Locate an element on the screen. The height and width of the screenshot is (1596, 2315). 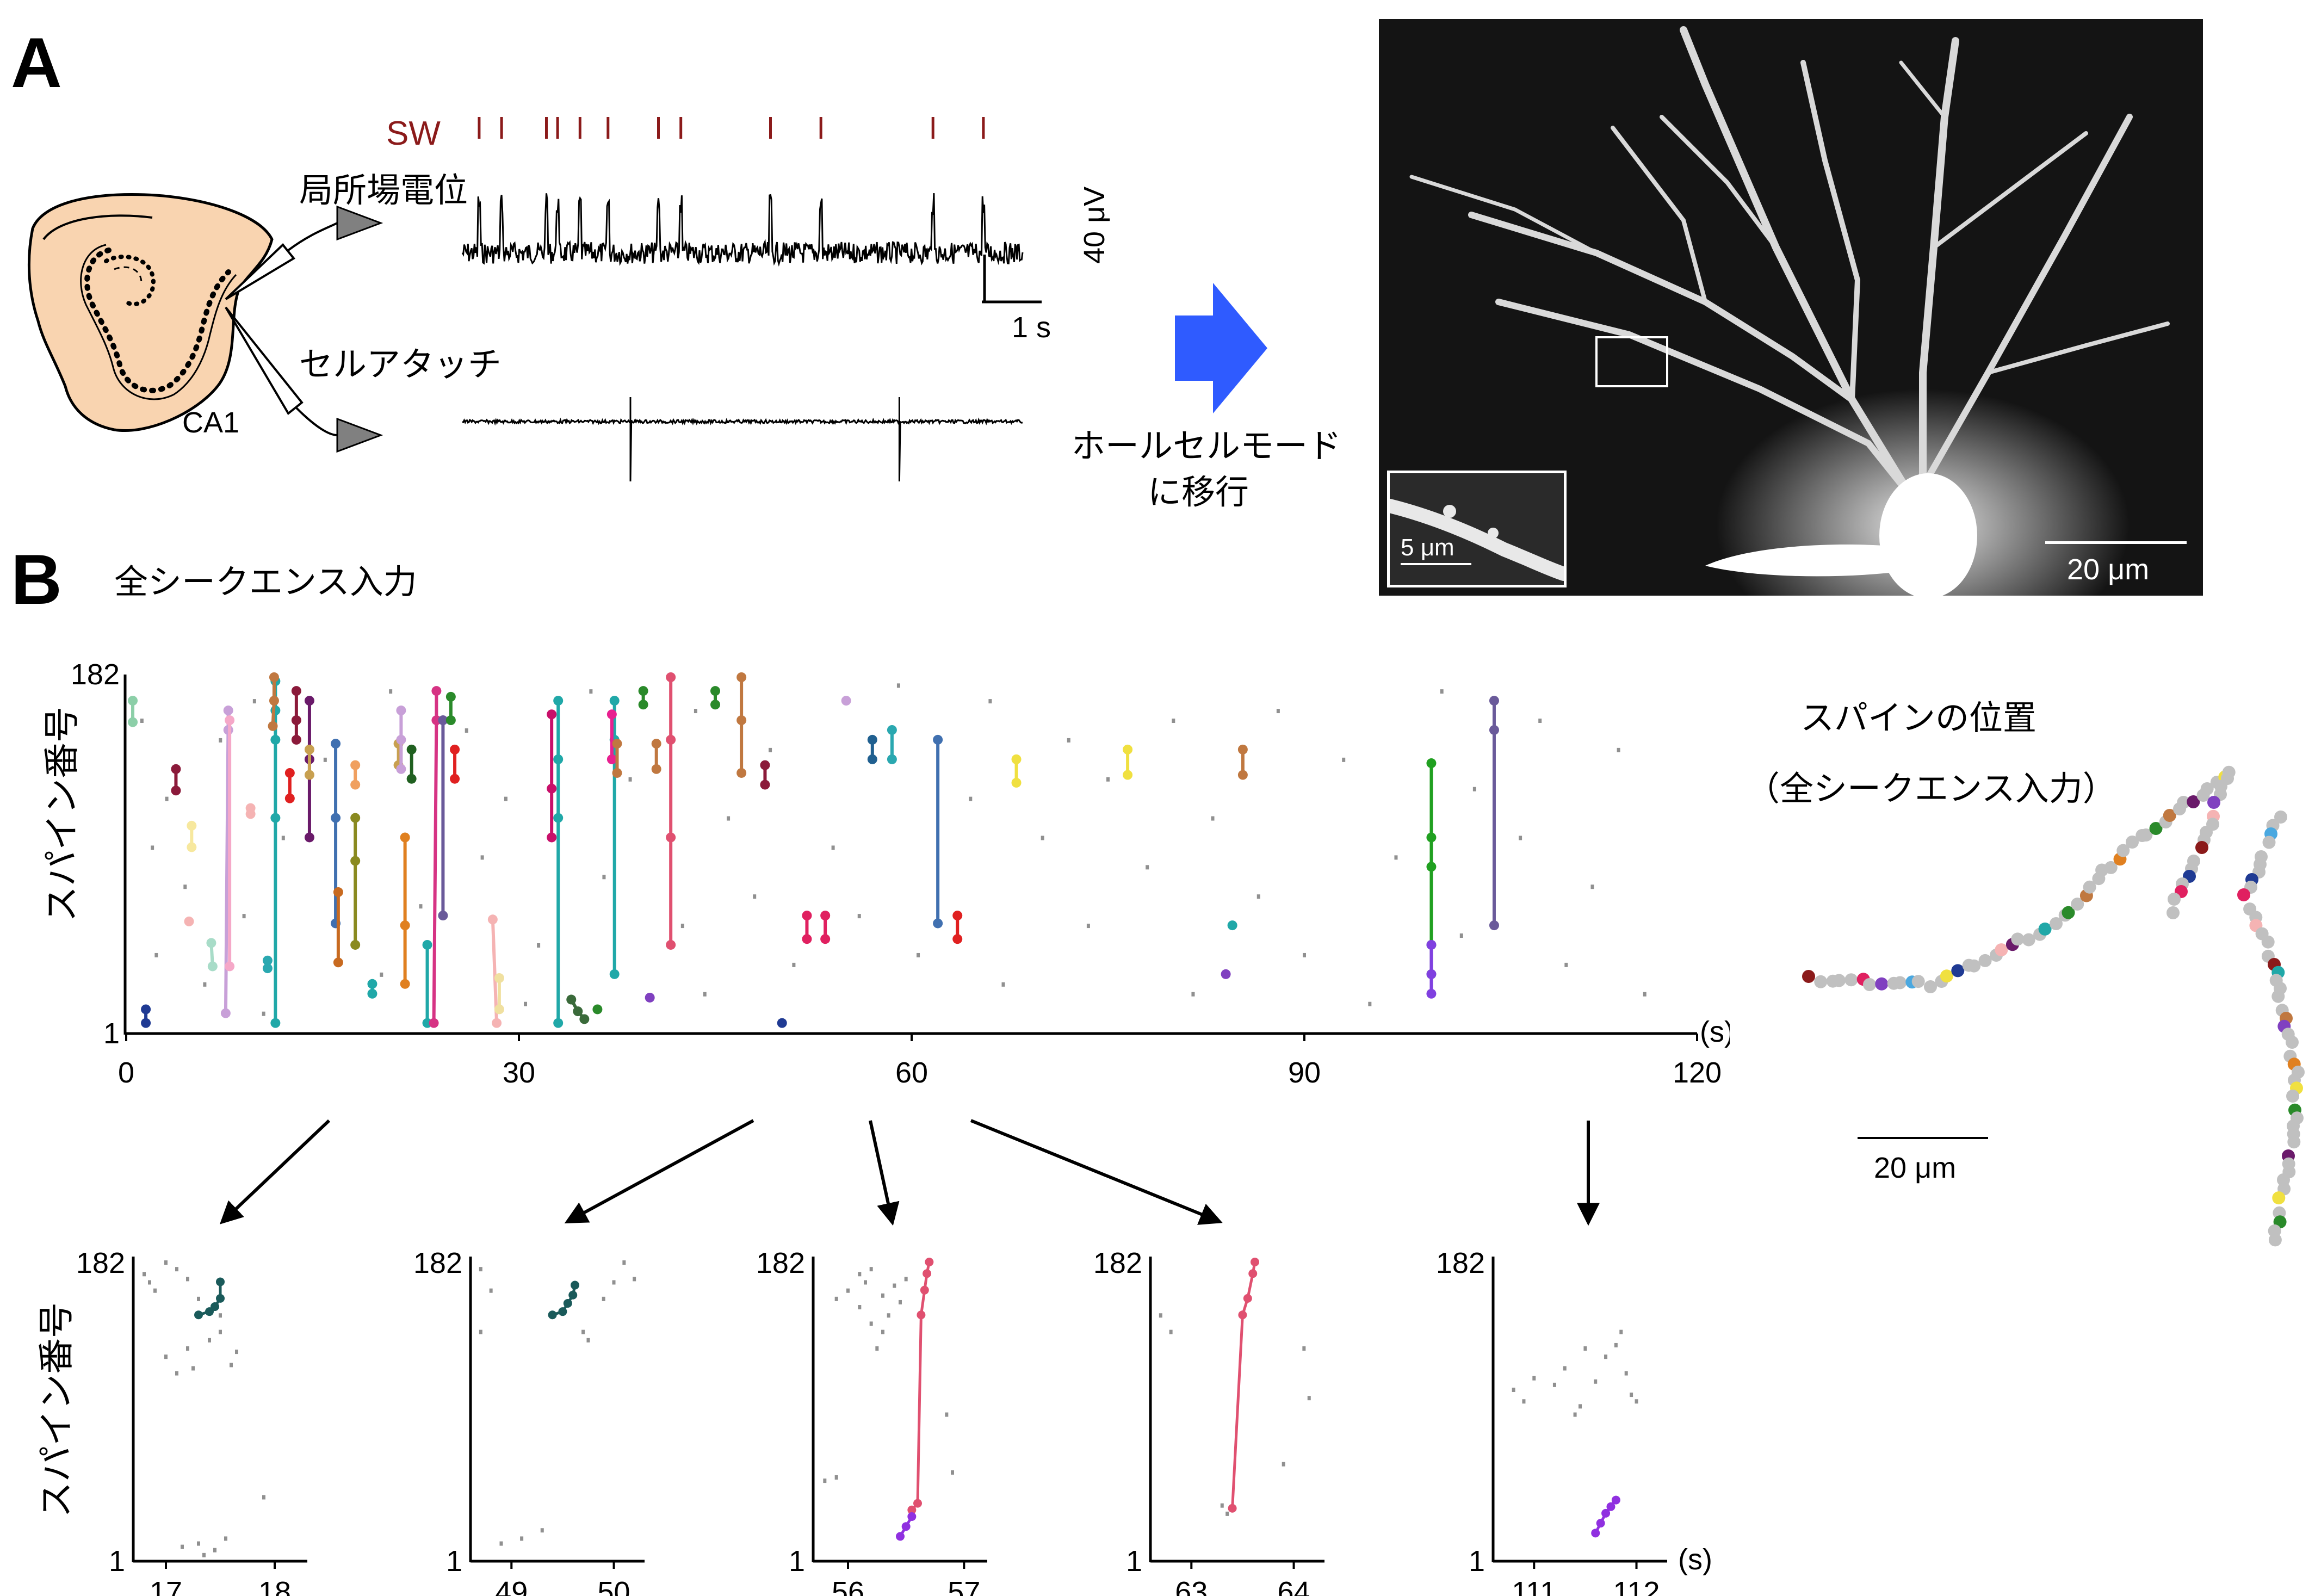
zoom-plot: 182 1 63 64 is located at coordinates (1208, 1421).